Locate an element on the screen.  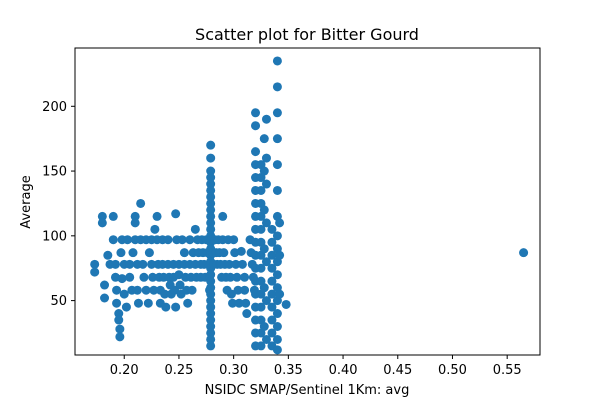
x-tick-label: 0.35 is located at coordinates (288, 370).